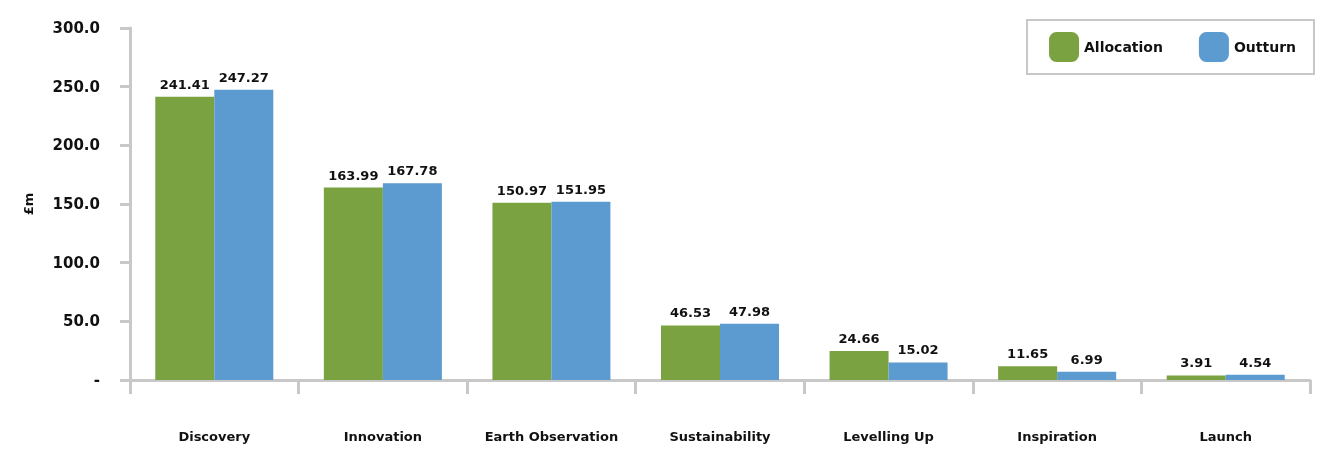 The height and width of the screenshot is (461, 1332). I want to click on data-label: 24.66, so click(859, 339).